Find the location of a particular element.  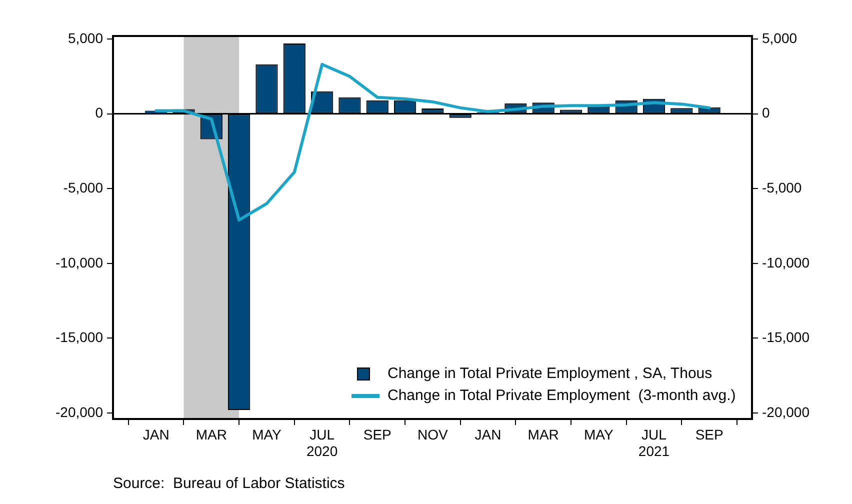

y2-tick-label: 5,000 is located at coordinates (780, 38).